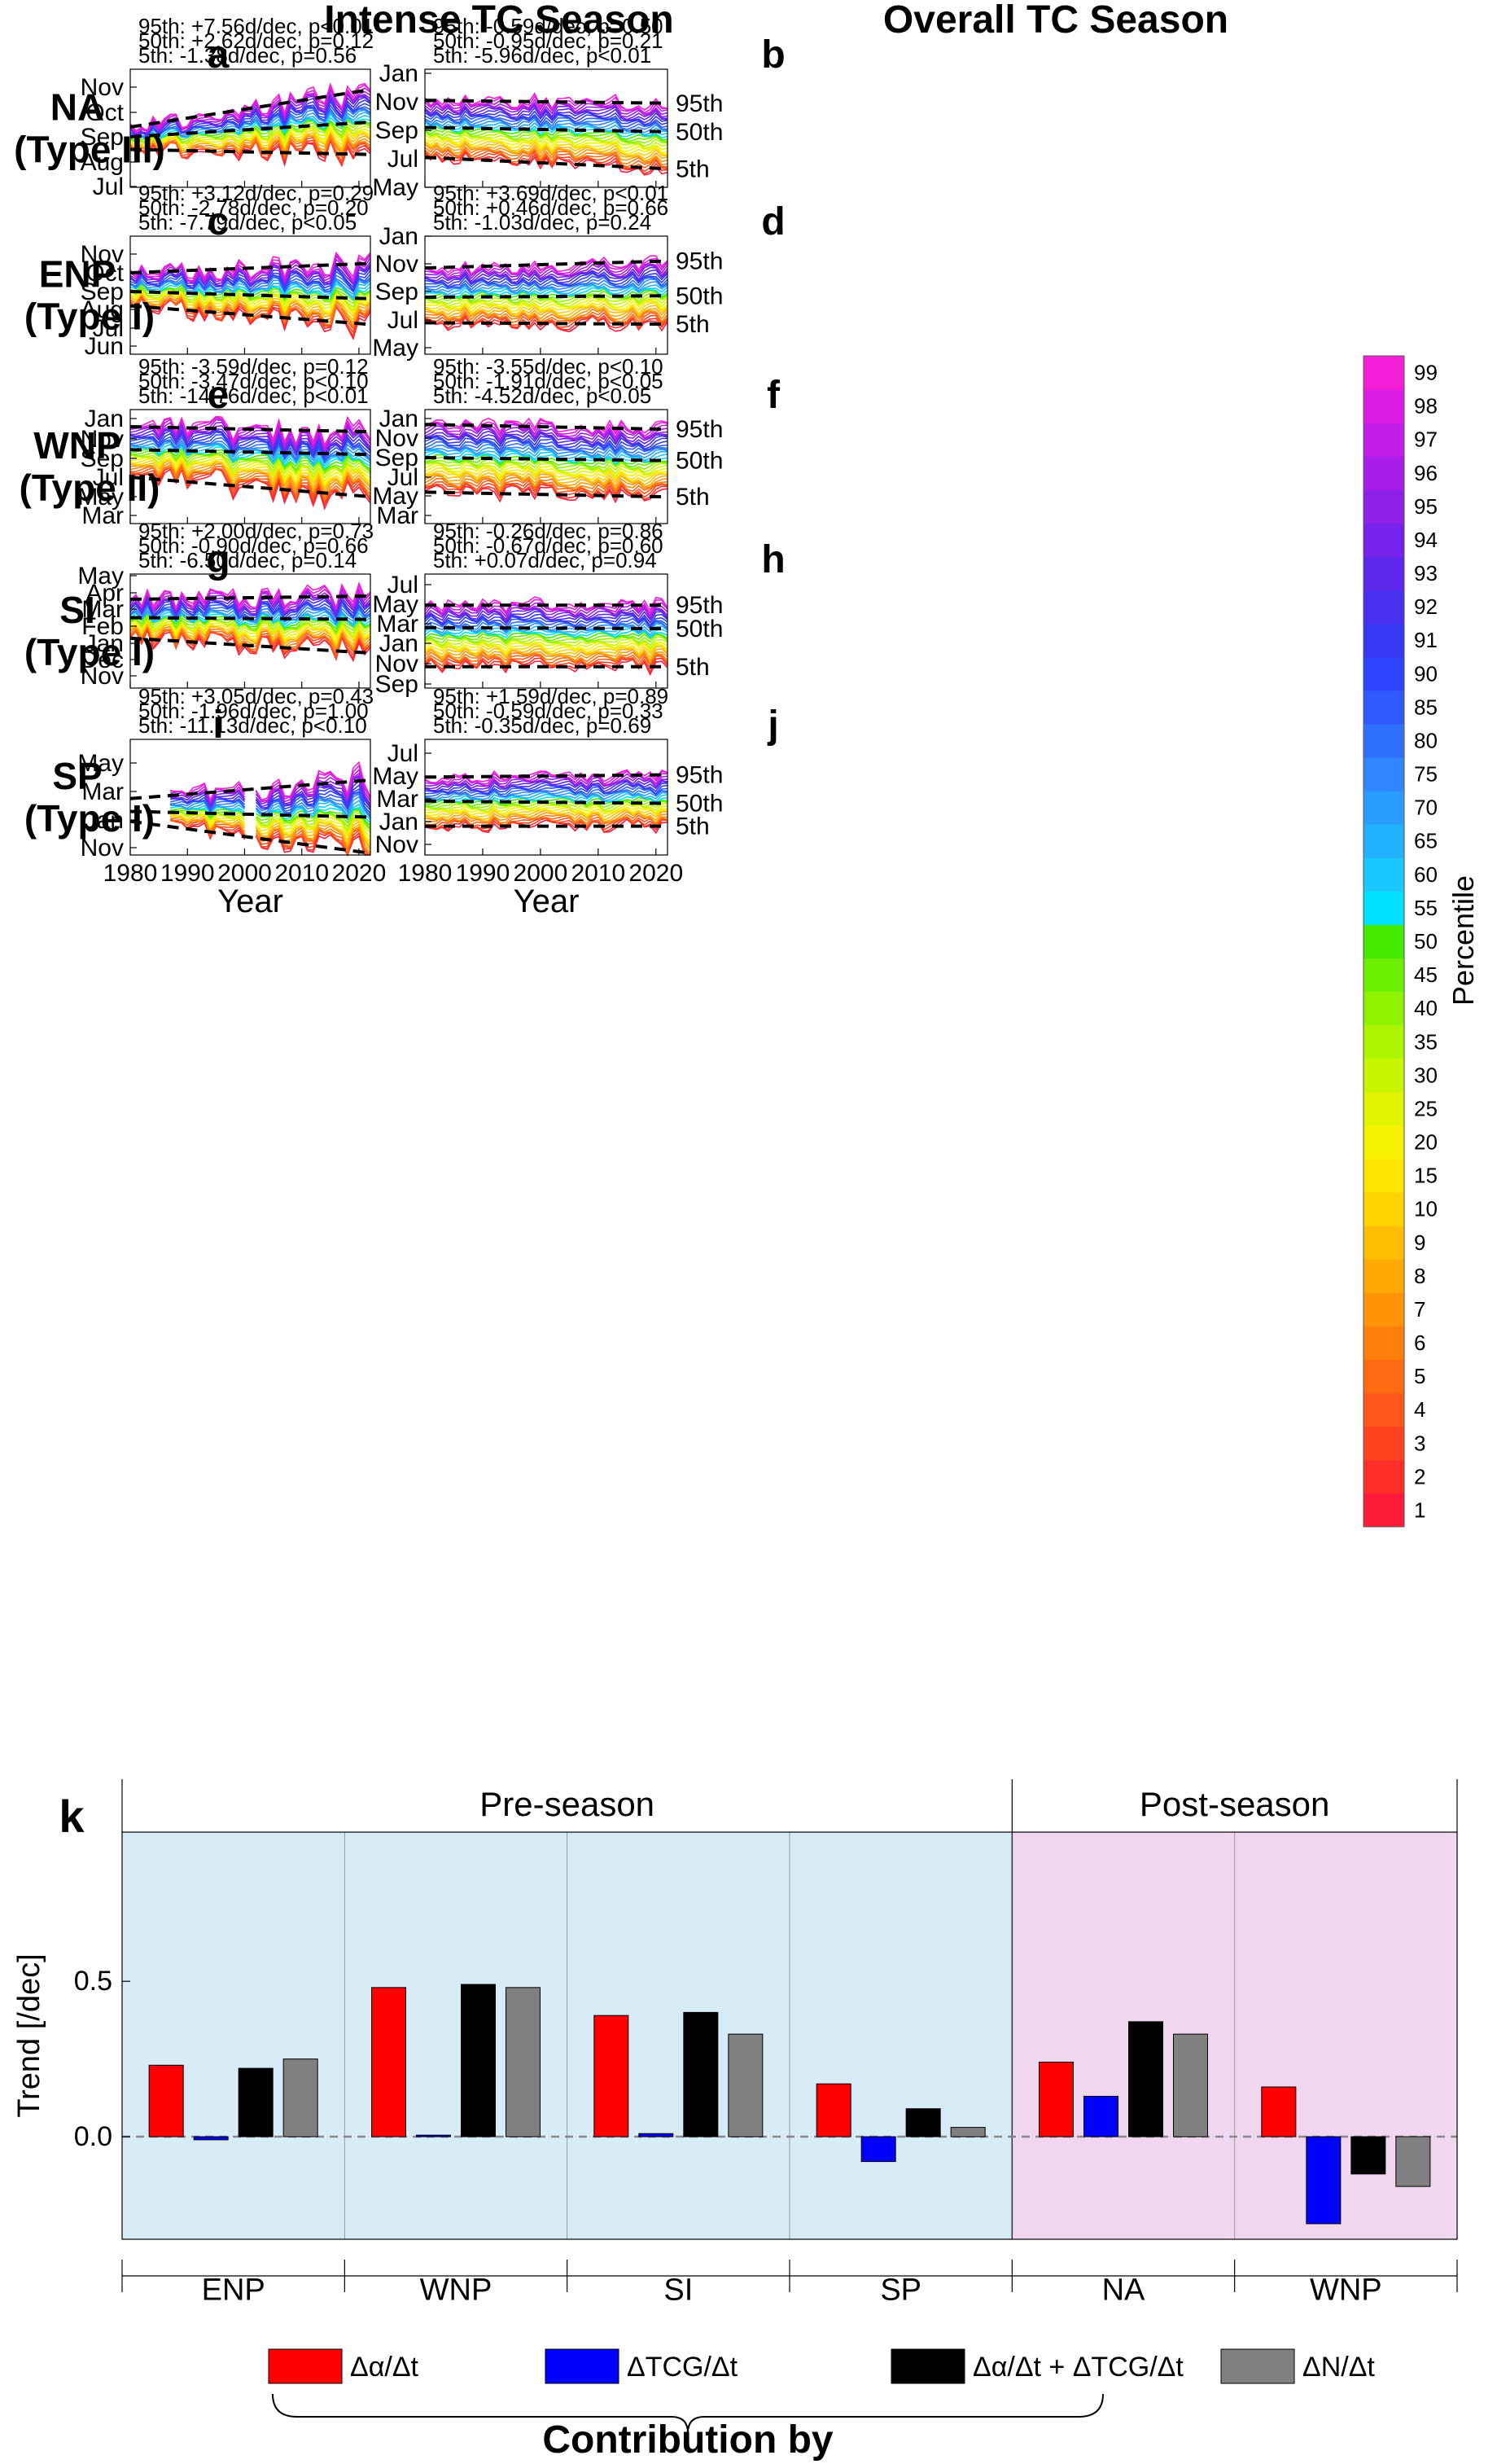  What do you see at coordinates (254, 366) in the screenshot?
I see `trend-annotation: 95th: -3.59d/dec, p=0.12` at bounding box center [254, 366].